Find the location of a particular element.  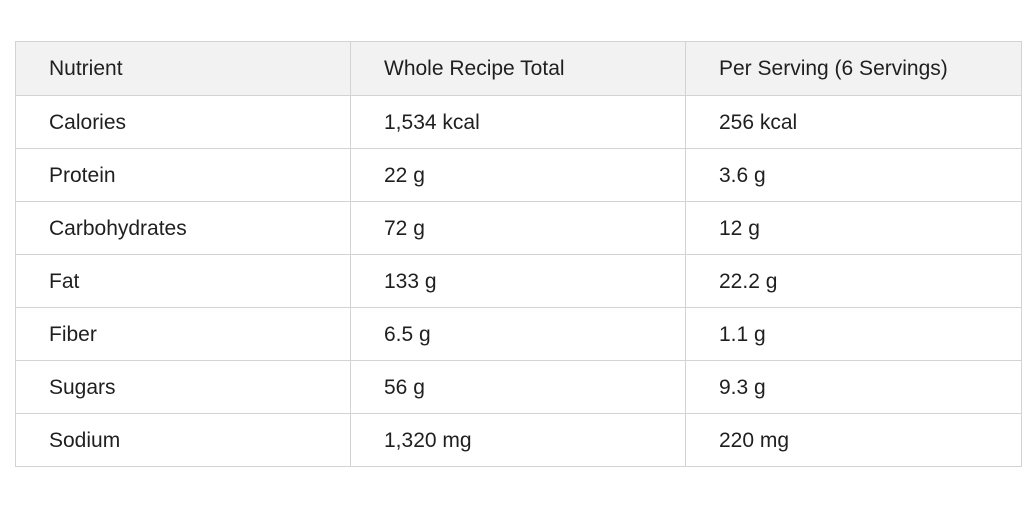

table-row: Calories 1,534 kcal 256 kcal is located at coordinates (518, 122).